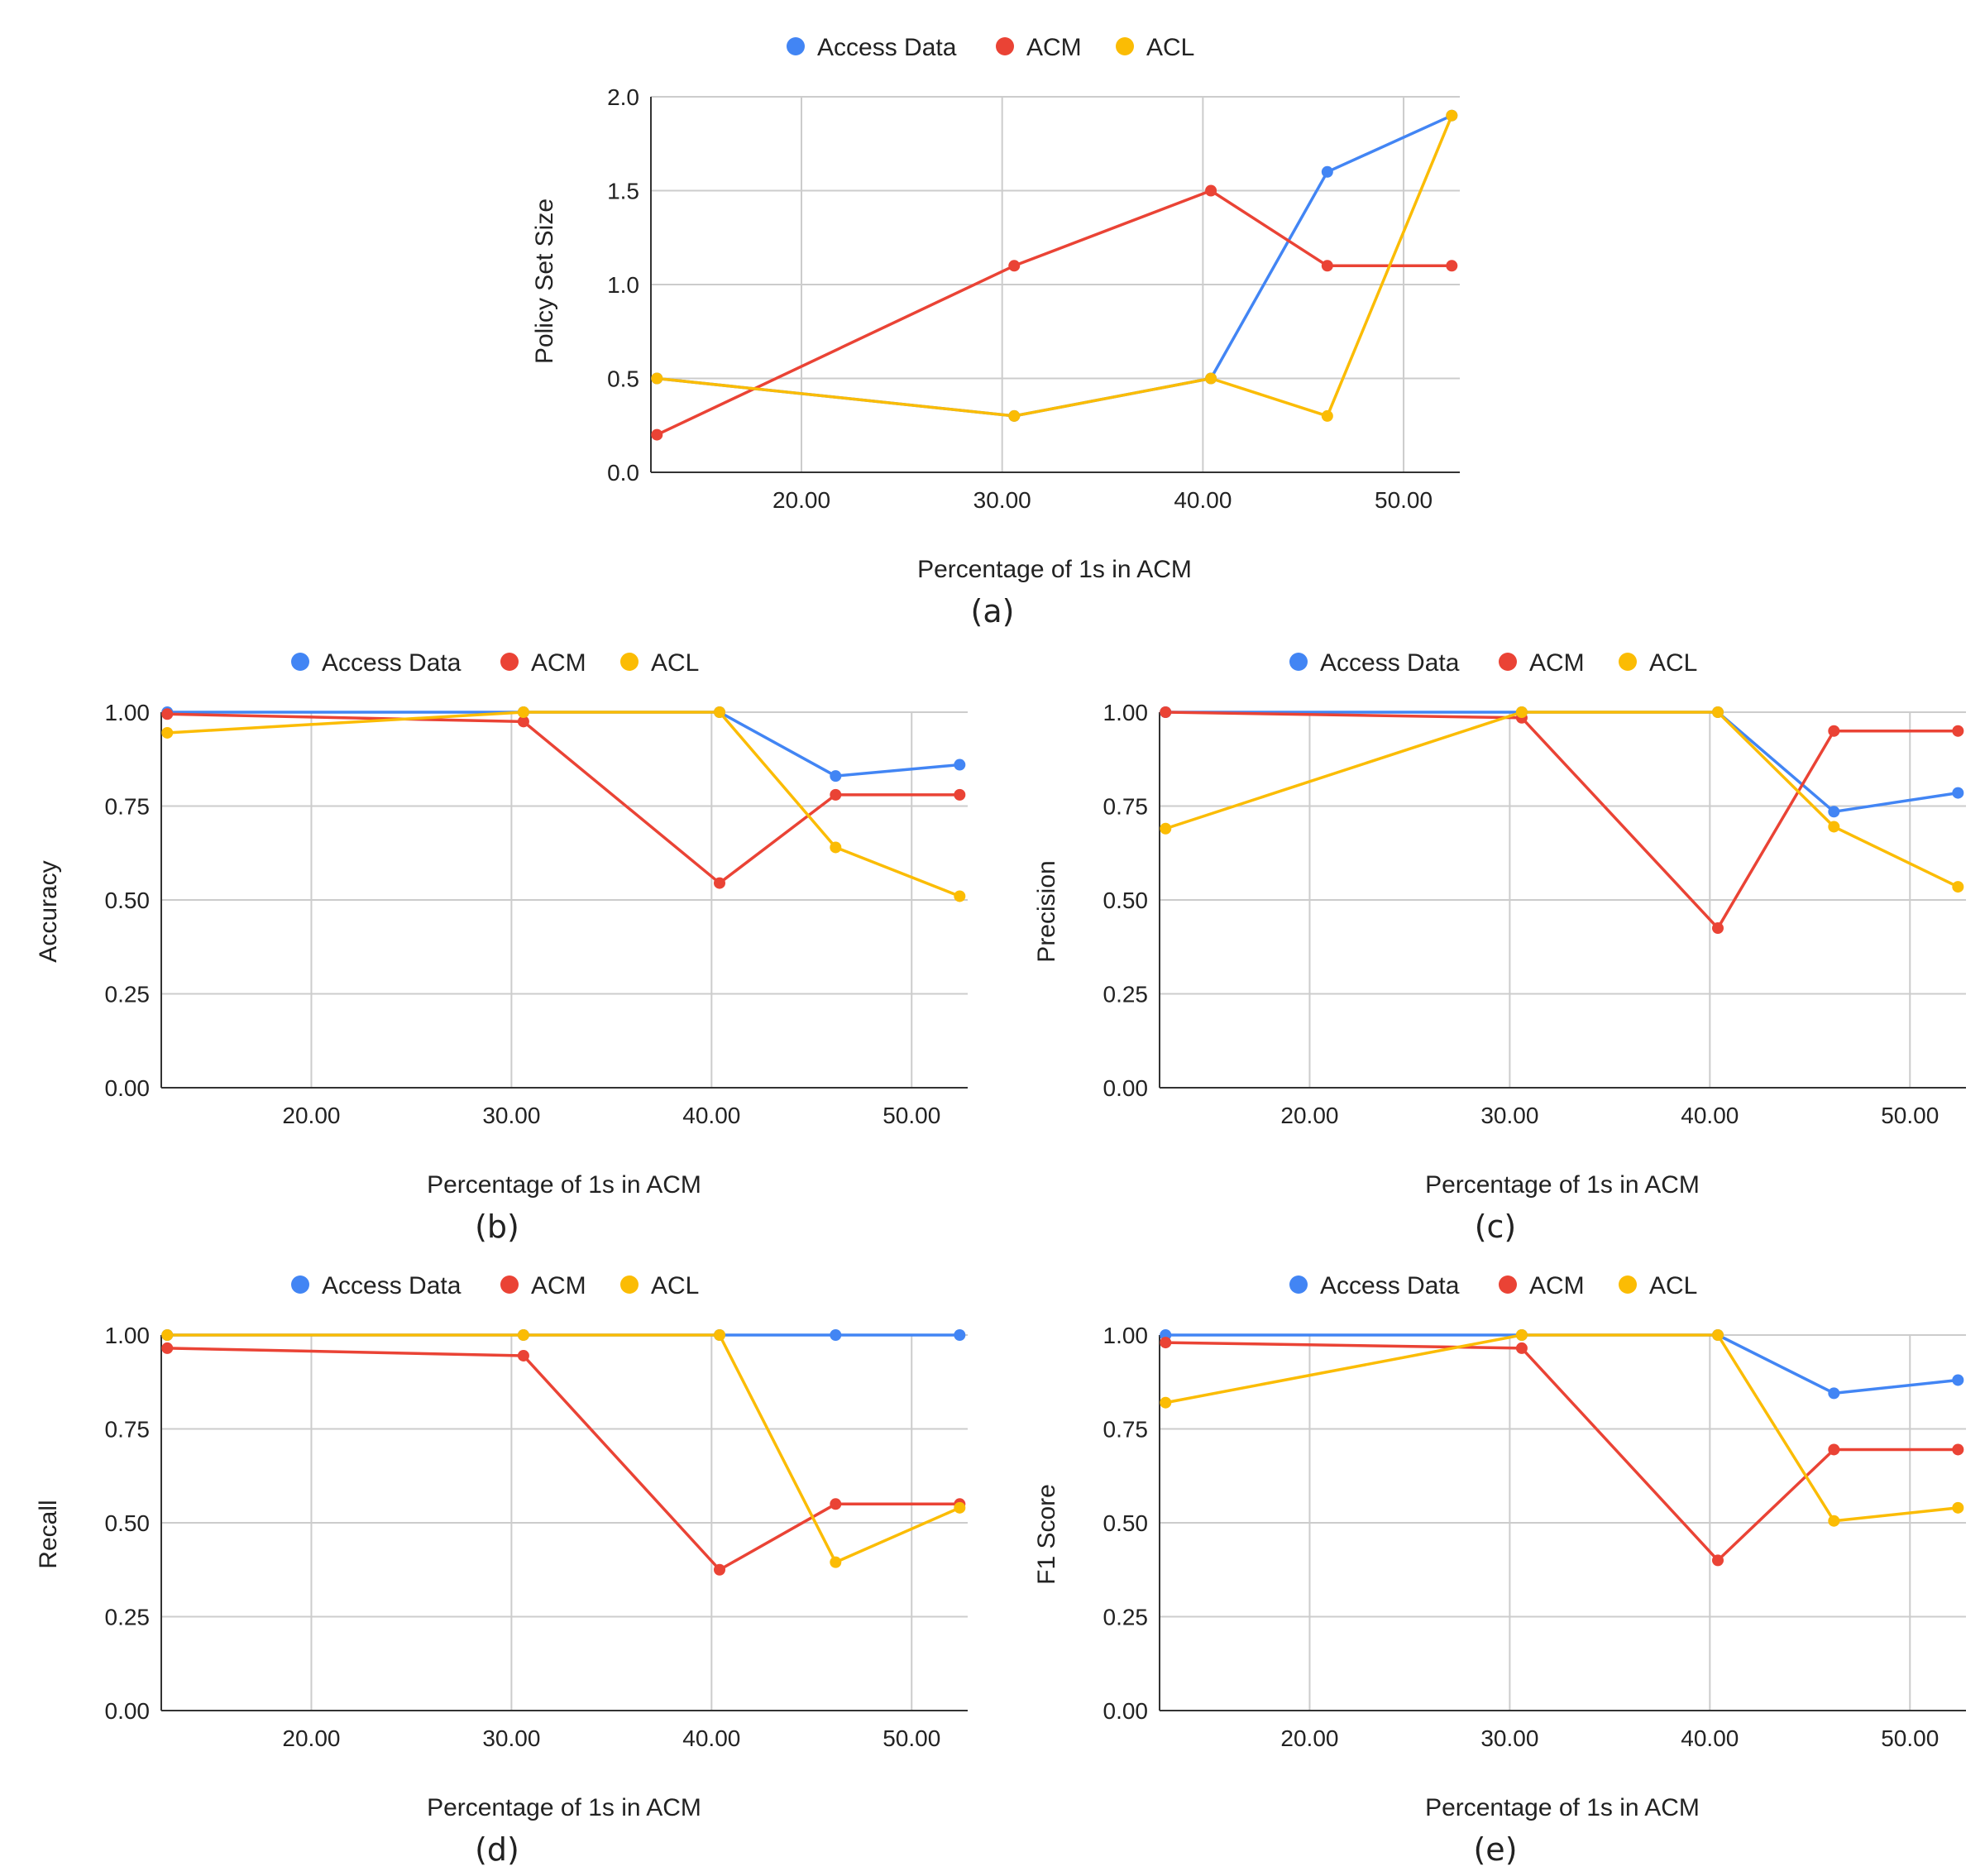 This screenshot has width=1985, height=1876. Describe the element at coordinates (623, 379) in the screenshot. I see `y-tick-label: 0.5` at that location.